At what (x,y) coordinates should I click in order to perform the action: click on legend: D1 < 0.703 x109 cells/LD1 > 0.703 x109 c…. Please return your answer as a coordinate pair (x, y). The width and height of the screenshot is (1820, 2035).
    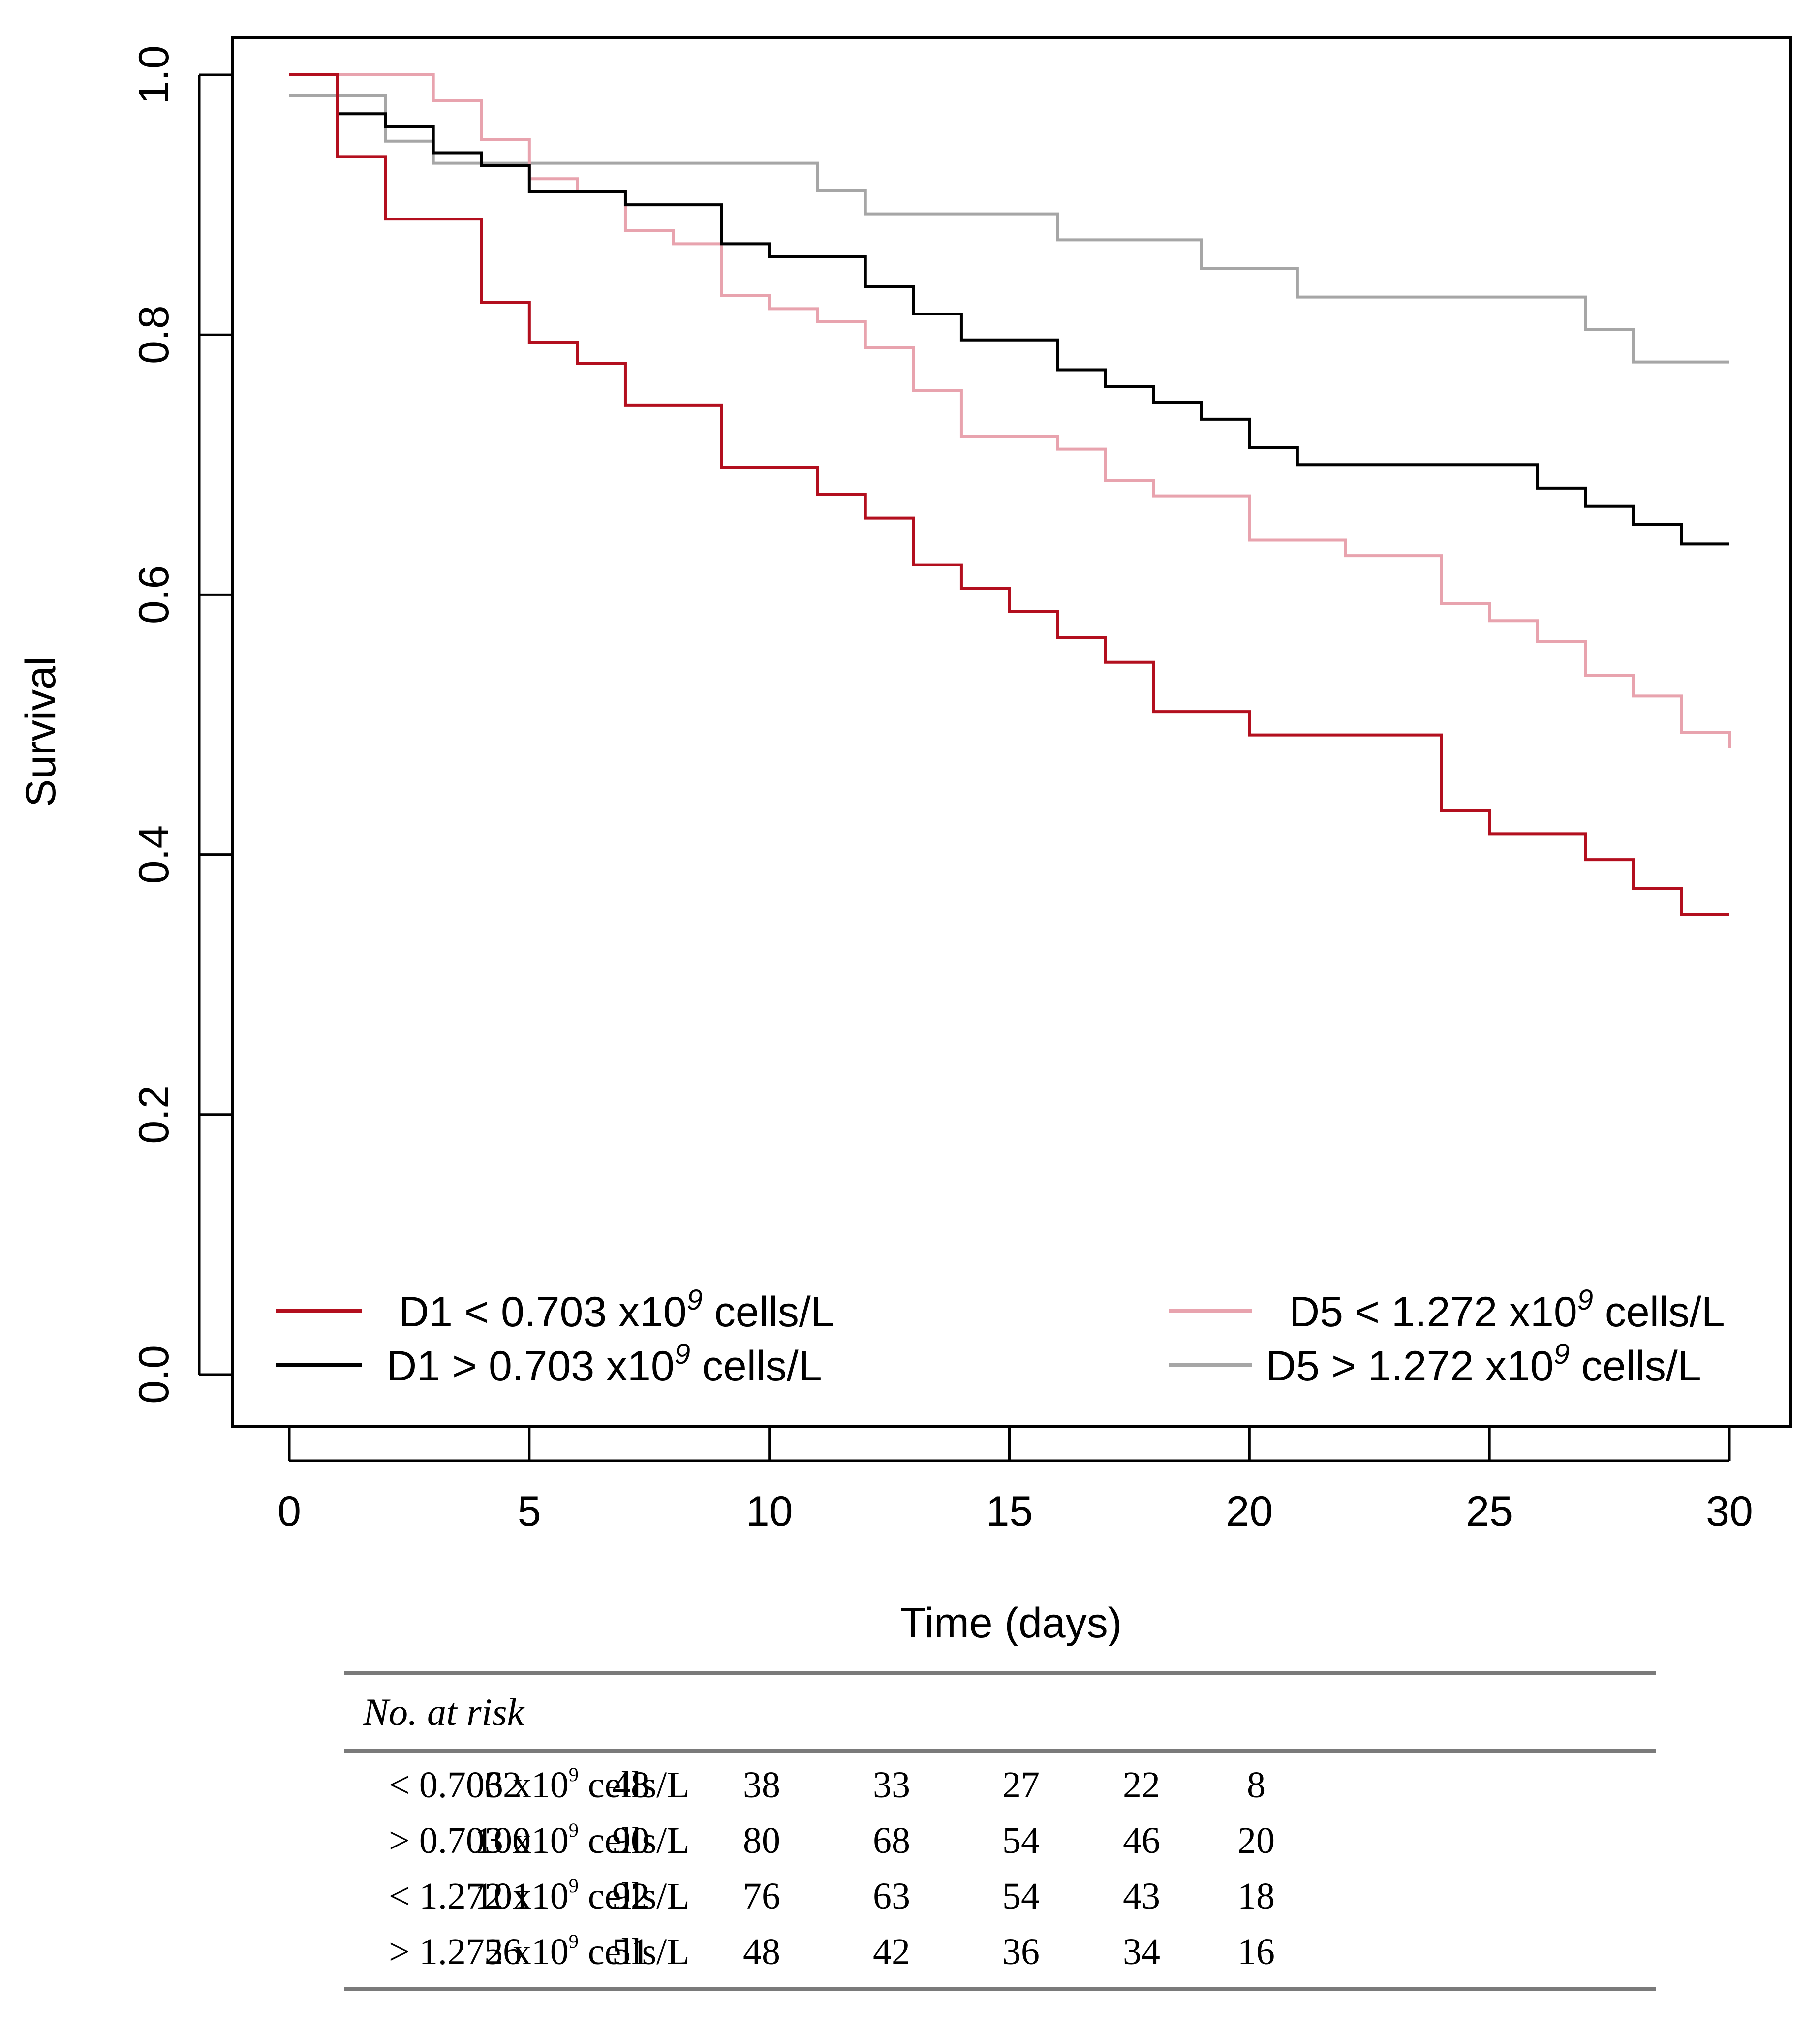
    Looking at the image, I should click on (1000, 1337).